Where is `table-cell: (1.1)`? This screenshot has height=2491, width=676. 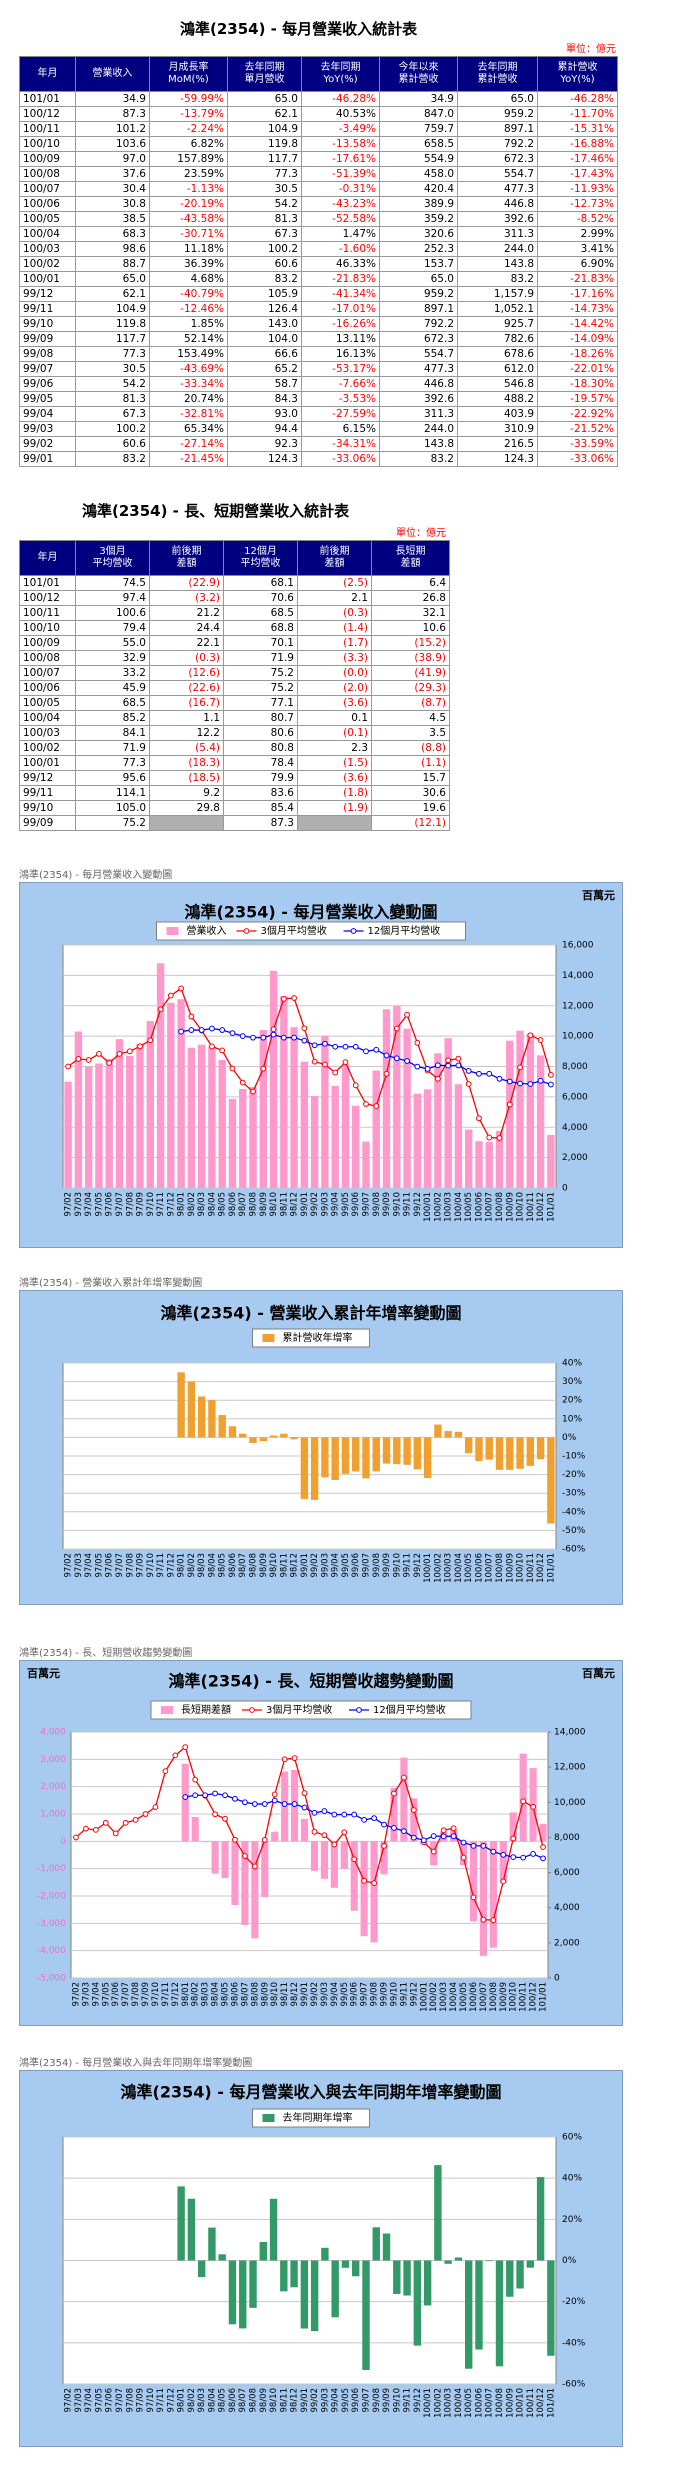 table-cell: (1.1) is located at coordinates (410, 763).